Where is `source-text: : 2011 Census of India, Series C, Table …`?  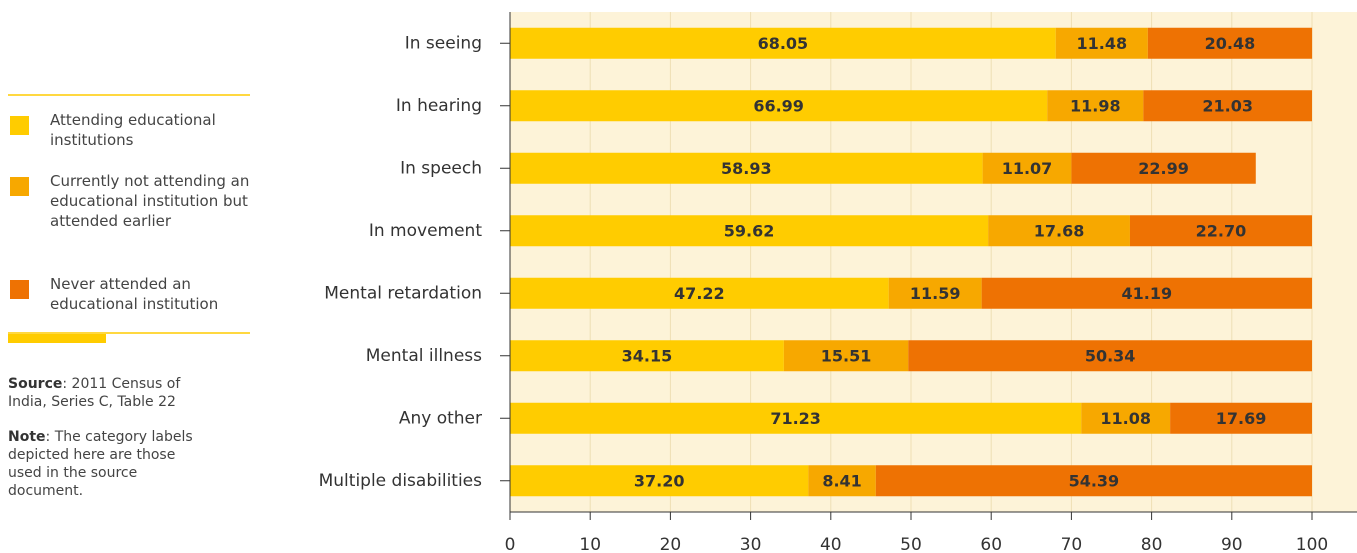
source-text: : 2011 Census of India, Series C, Table … is located at coordinates (94, 393).